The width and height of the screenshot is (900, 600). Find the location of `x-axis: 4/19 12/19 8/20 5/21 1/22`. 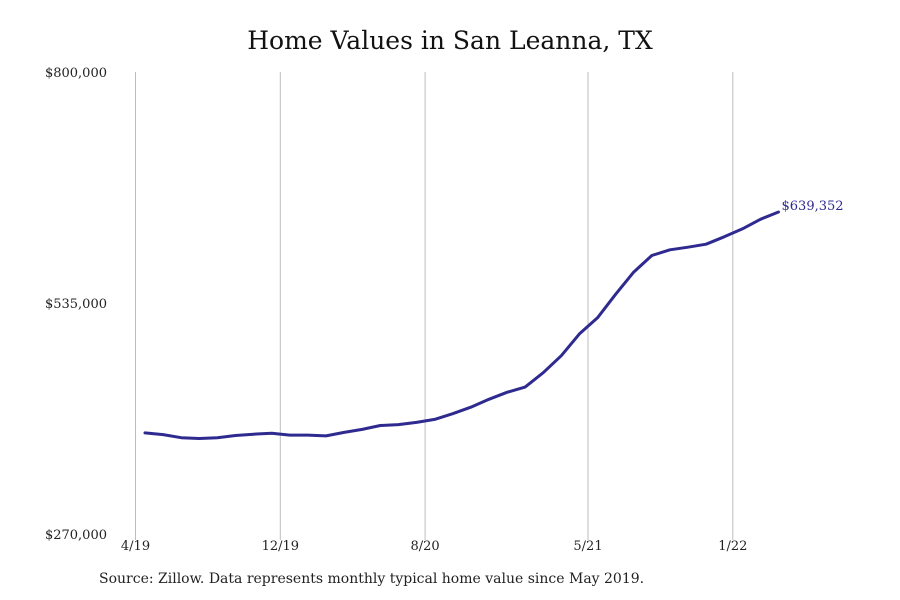

x-axis: 4/19 12/19 8/20 5/21 1/22 is located at coordinates (434, 546).